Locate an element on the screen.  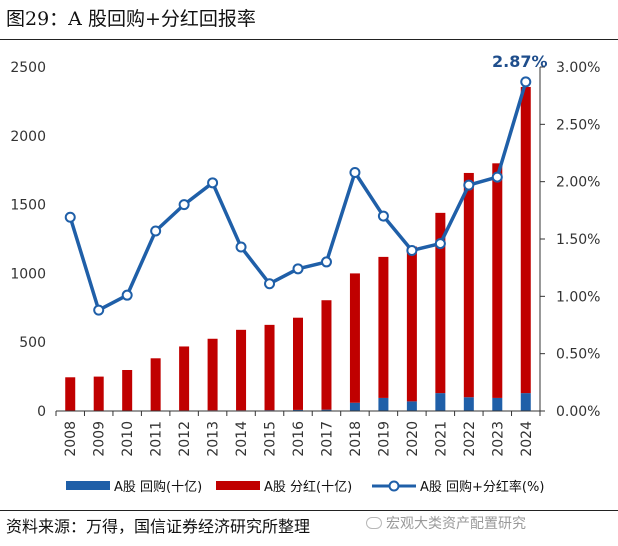
x-tick-label: 2021 is located at coordinates (441, 439).